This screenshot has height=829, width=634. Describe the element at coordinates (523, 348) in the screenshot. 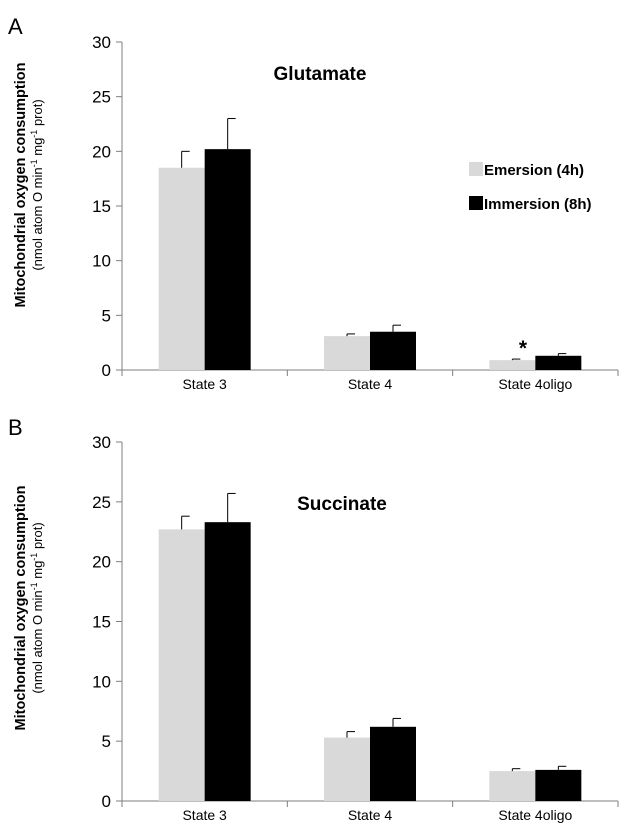

I see `significance-marker: *` at that location.